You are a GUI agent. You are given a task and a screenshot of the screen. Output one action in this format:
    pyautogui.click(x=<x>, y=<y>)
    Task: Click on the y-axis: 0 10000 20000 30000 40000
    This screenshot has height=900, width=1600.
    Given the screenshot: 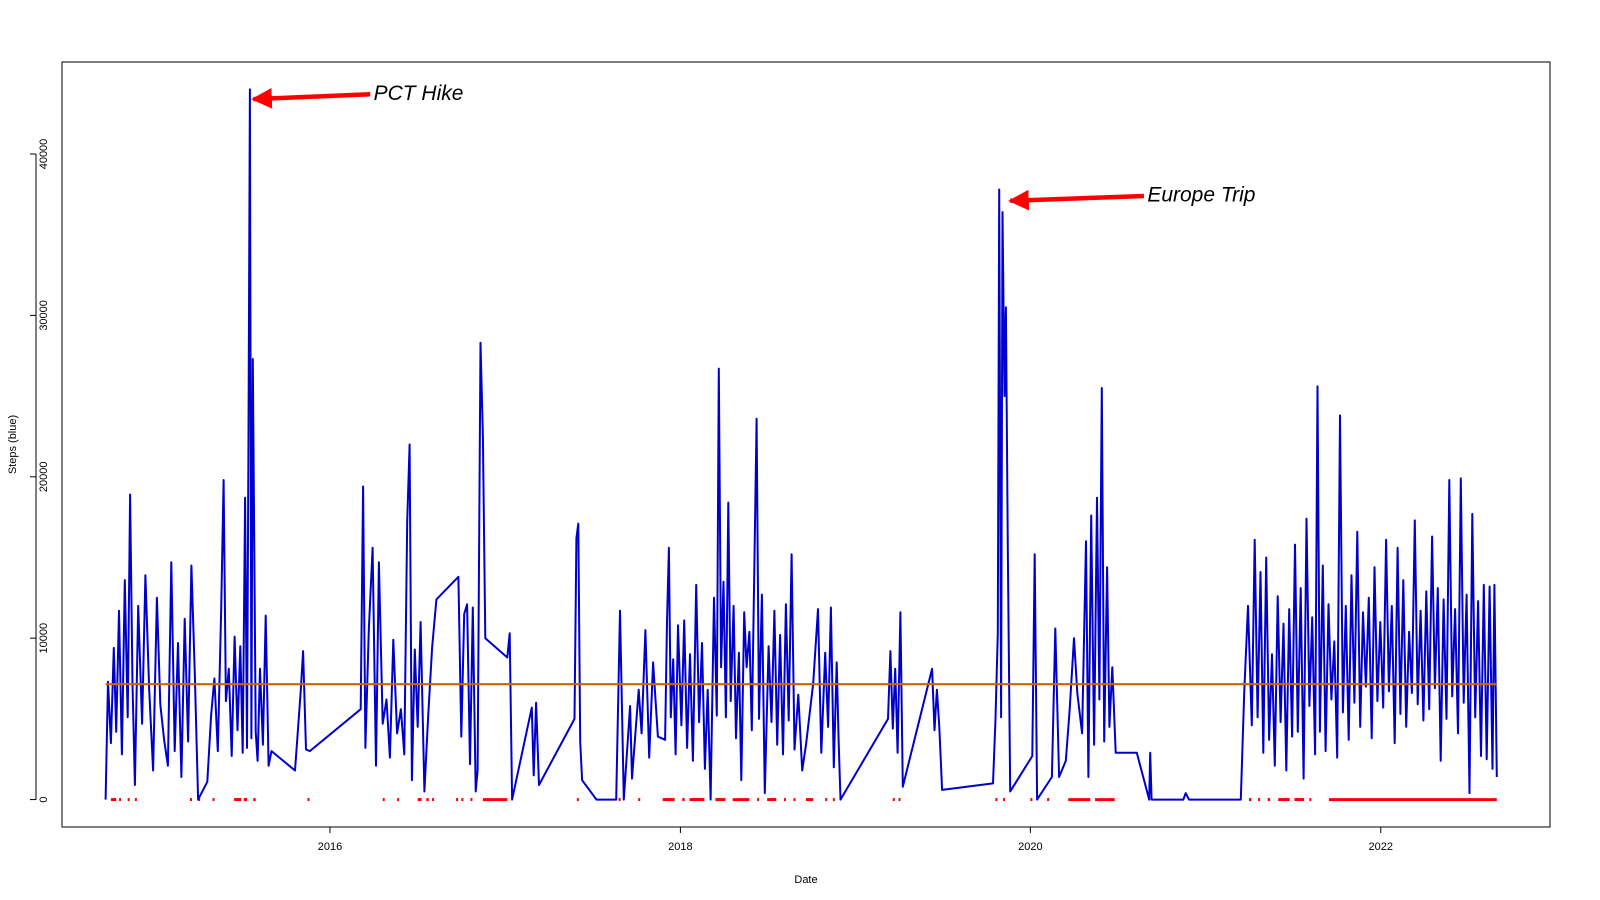 What is the action you would take?
    pyautogui.click(x=40, y=471)
    